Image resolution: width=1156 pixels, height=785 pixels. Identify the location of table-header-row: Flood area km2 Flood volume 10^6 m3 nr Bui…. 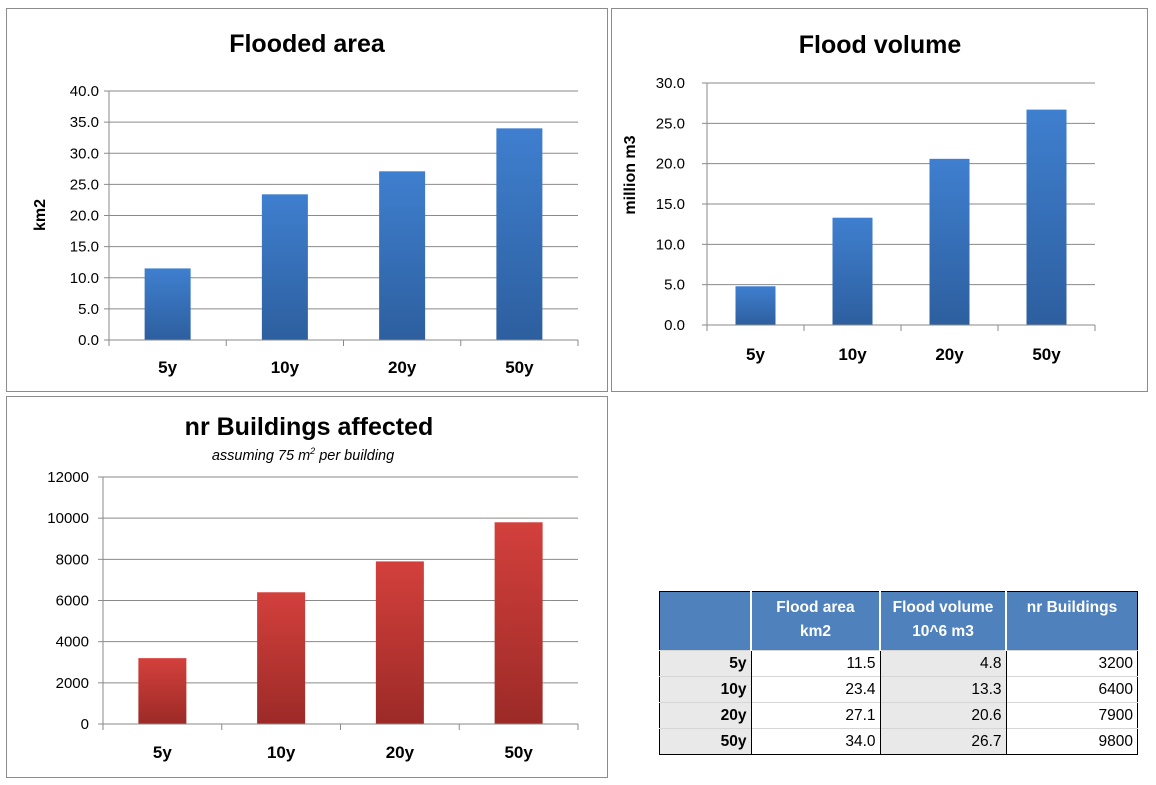
(898, 621).